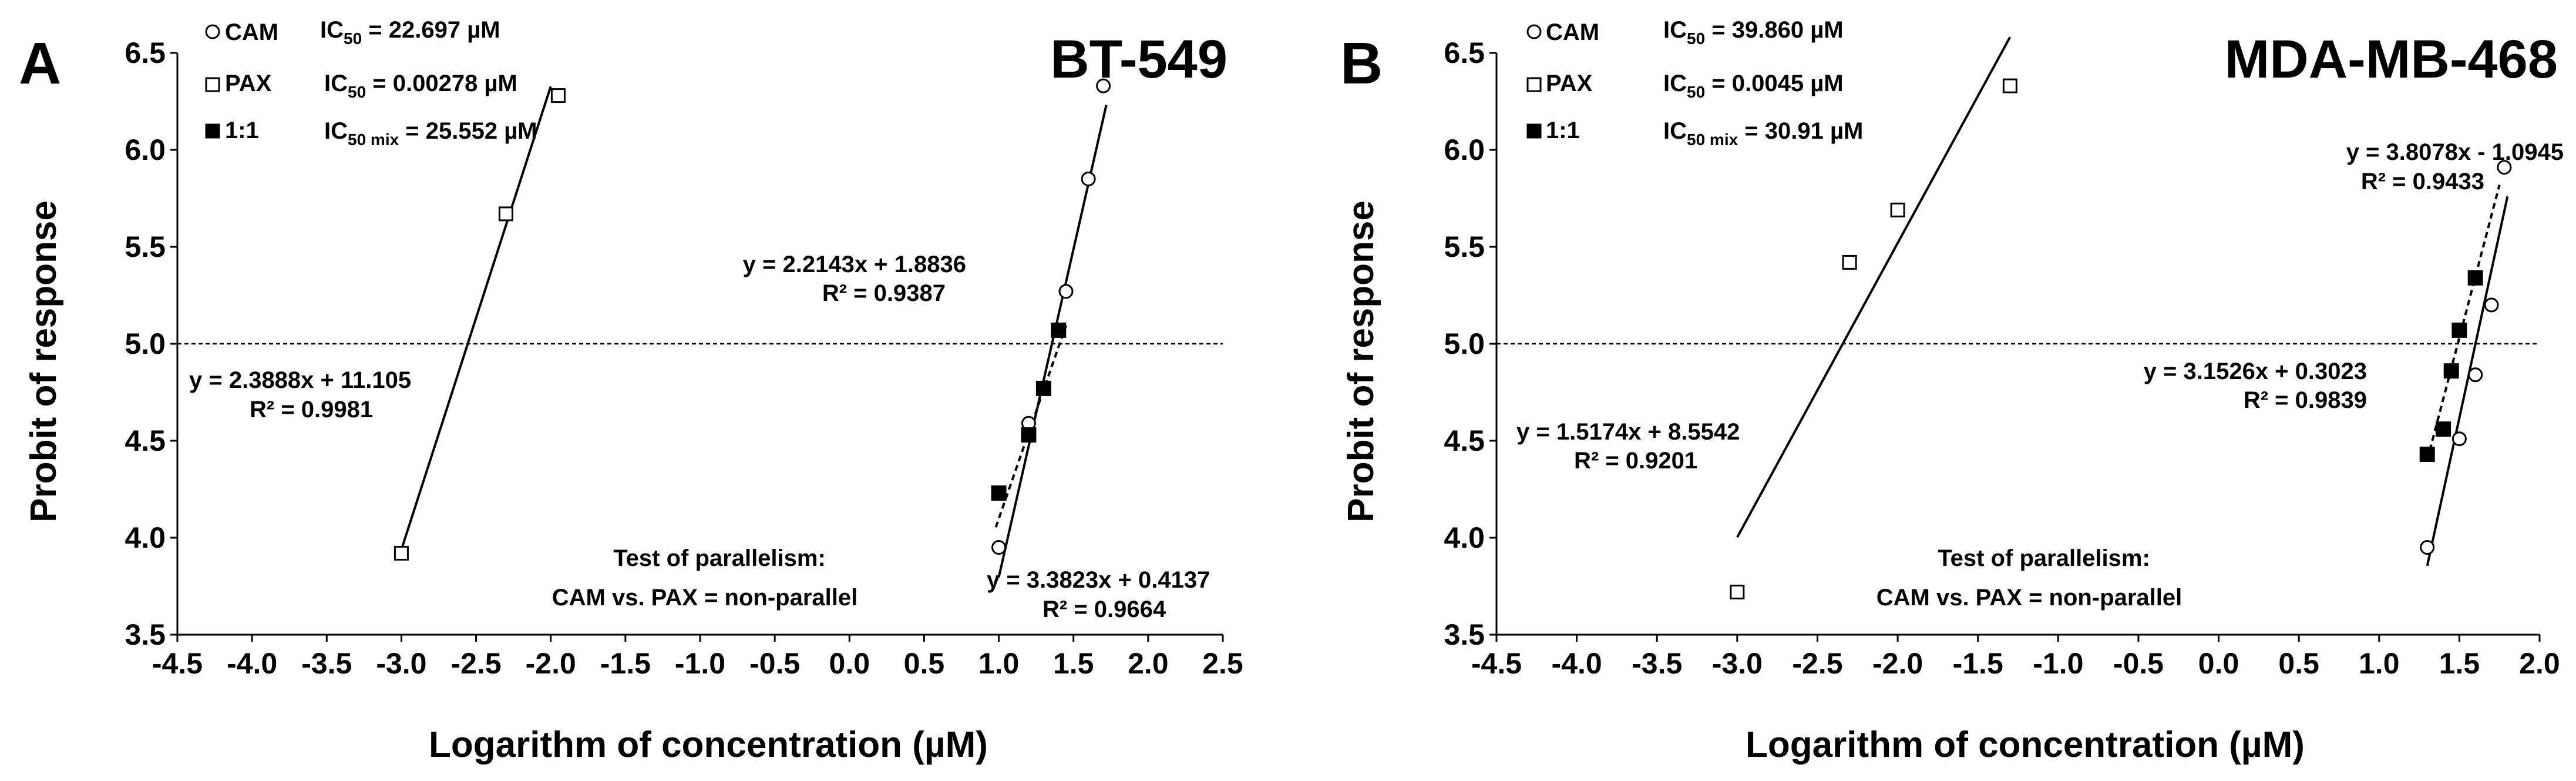  I want to click on x-tick-label: -4.0, so click(252, 663).